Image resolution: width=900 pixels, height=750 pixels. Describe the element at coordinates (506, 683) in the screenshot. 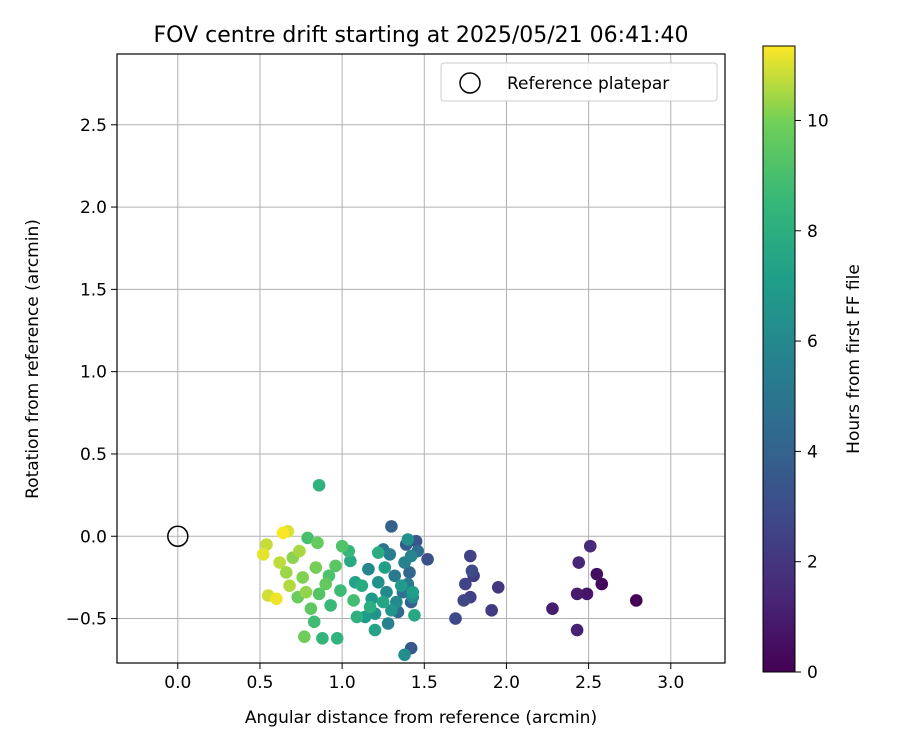

I see `x-tick-label: 2.0` at that location.